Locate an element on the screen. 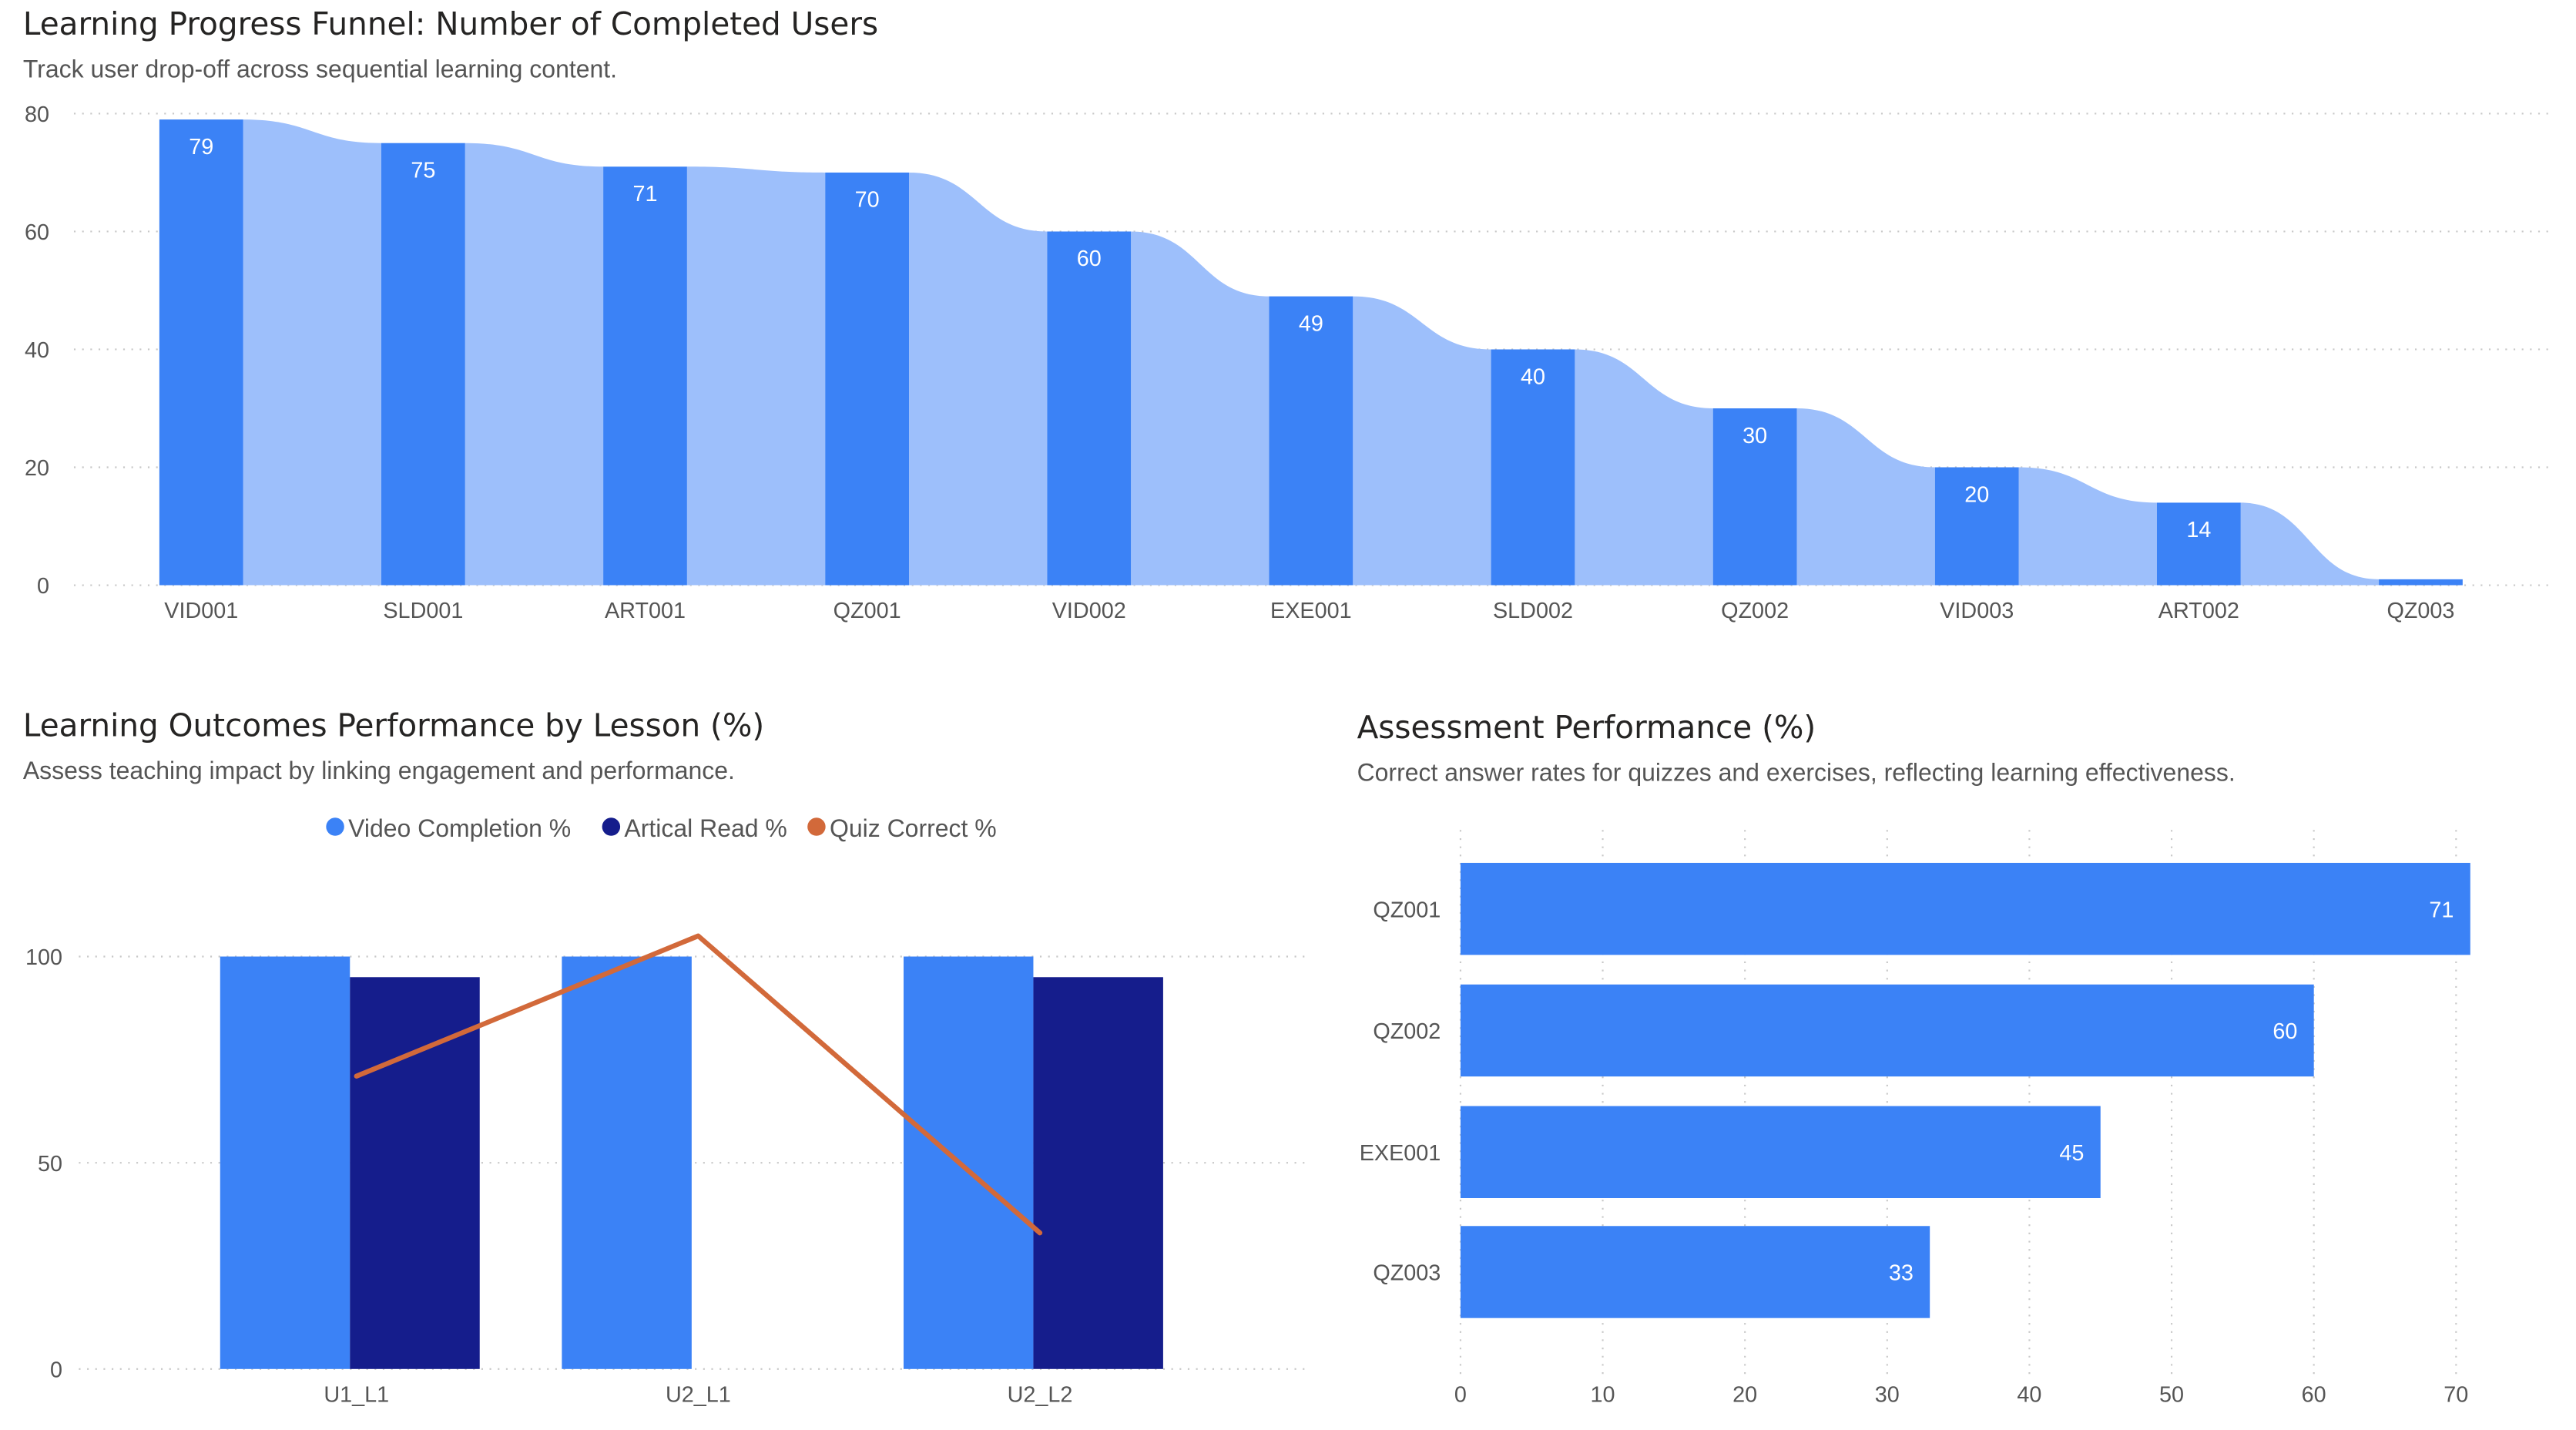 The width and height of the screenshot is (2576, 1430). x-tick-label: SLD002 is located at coordinates (1533, 611).